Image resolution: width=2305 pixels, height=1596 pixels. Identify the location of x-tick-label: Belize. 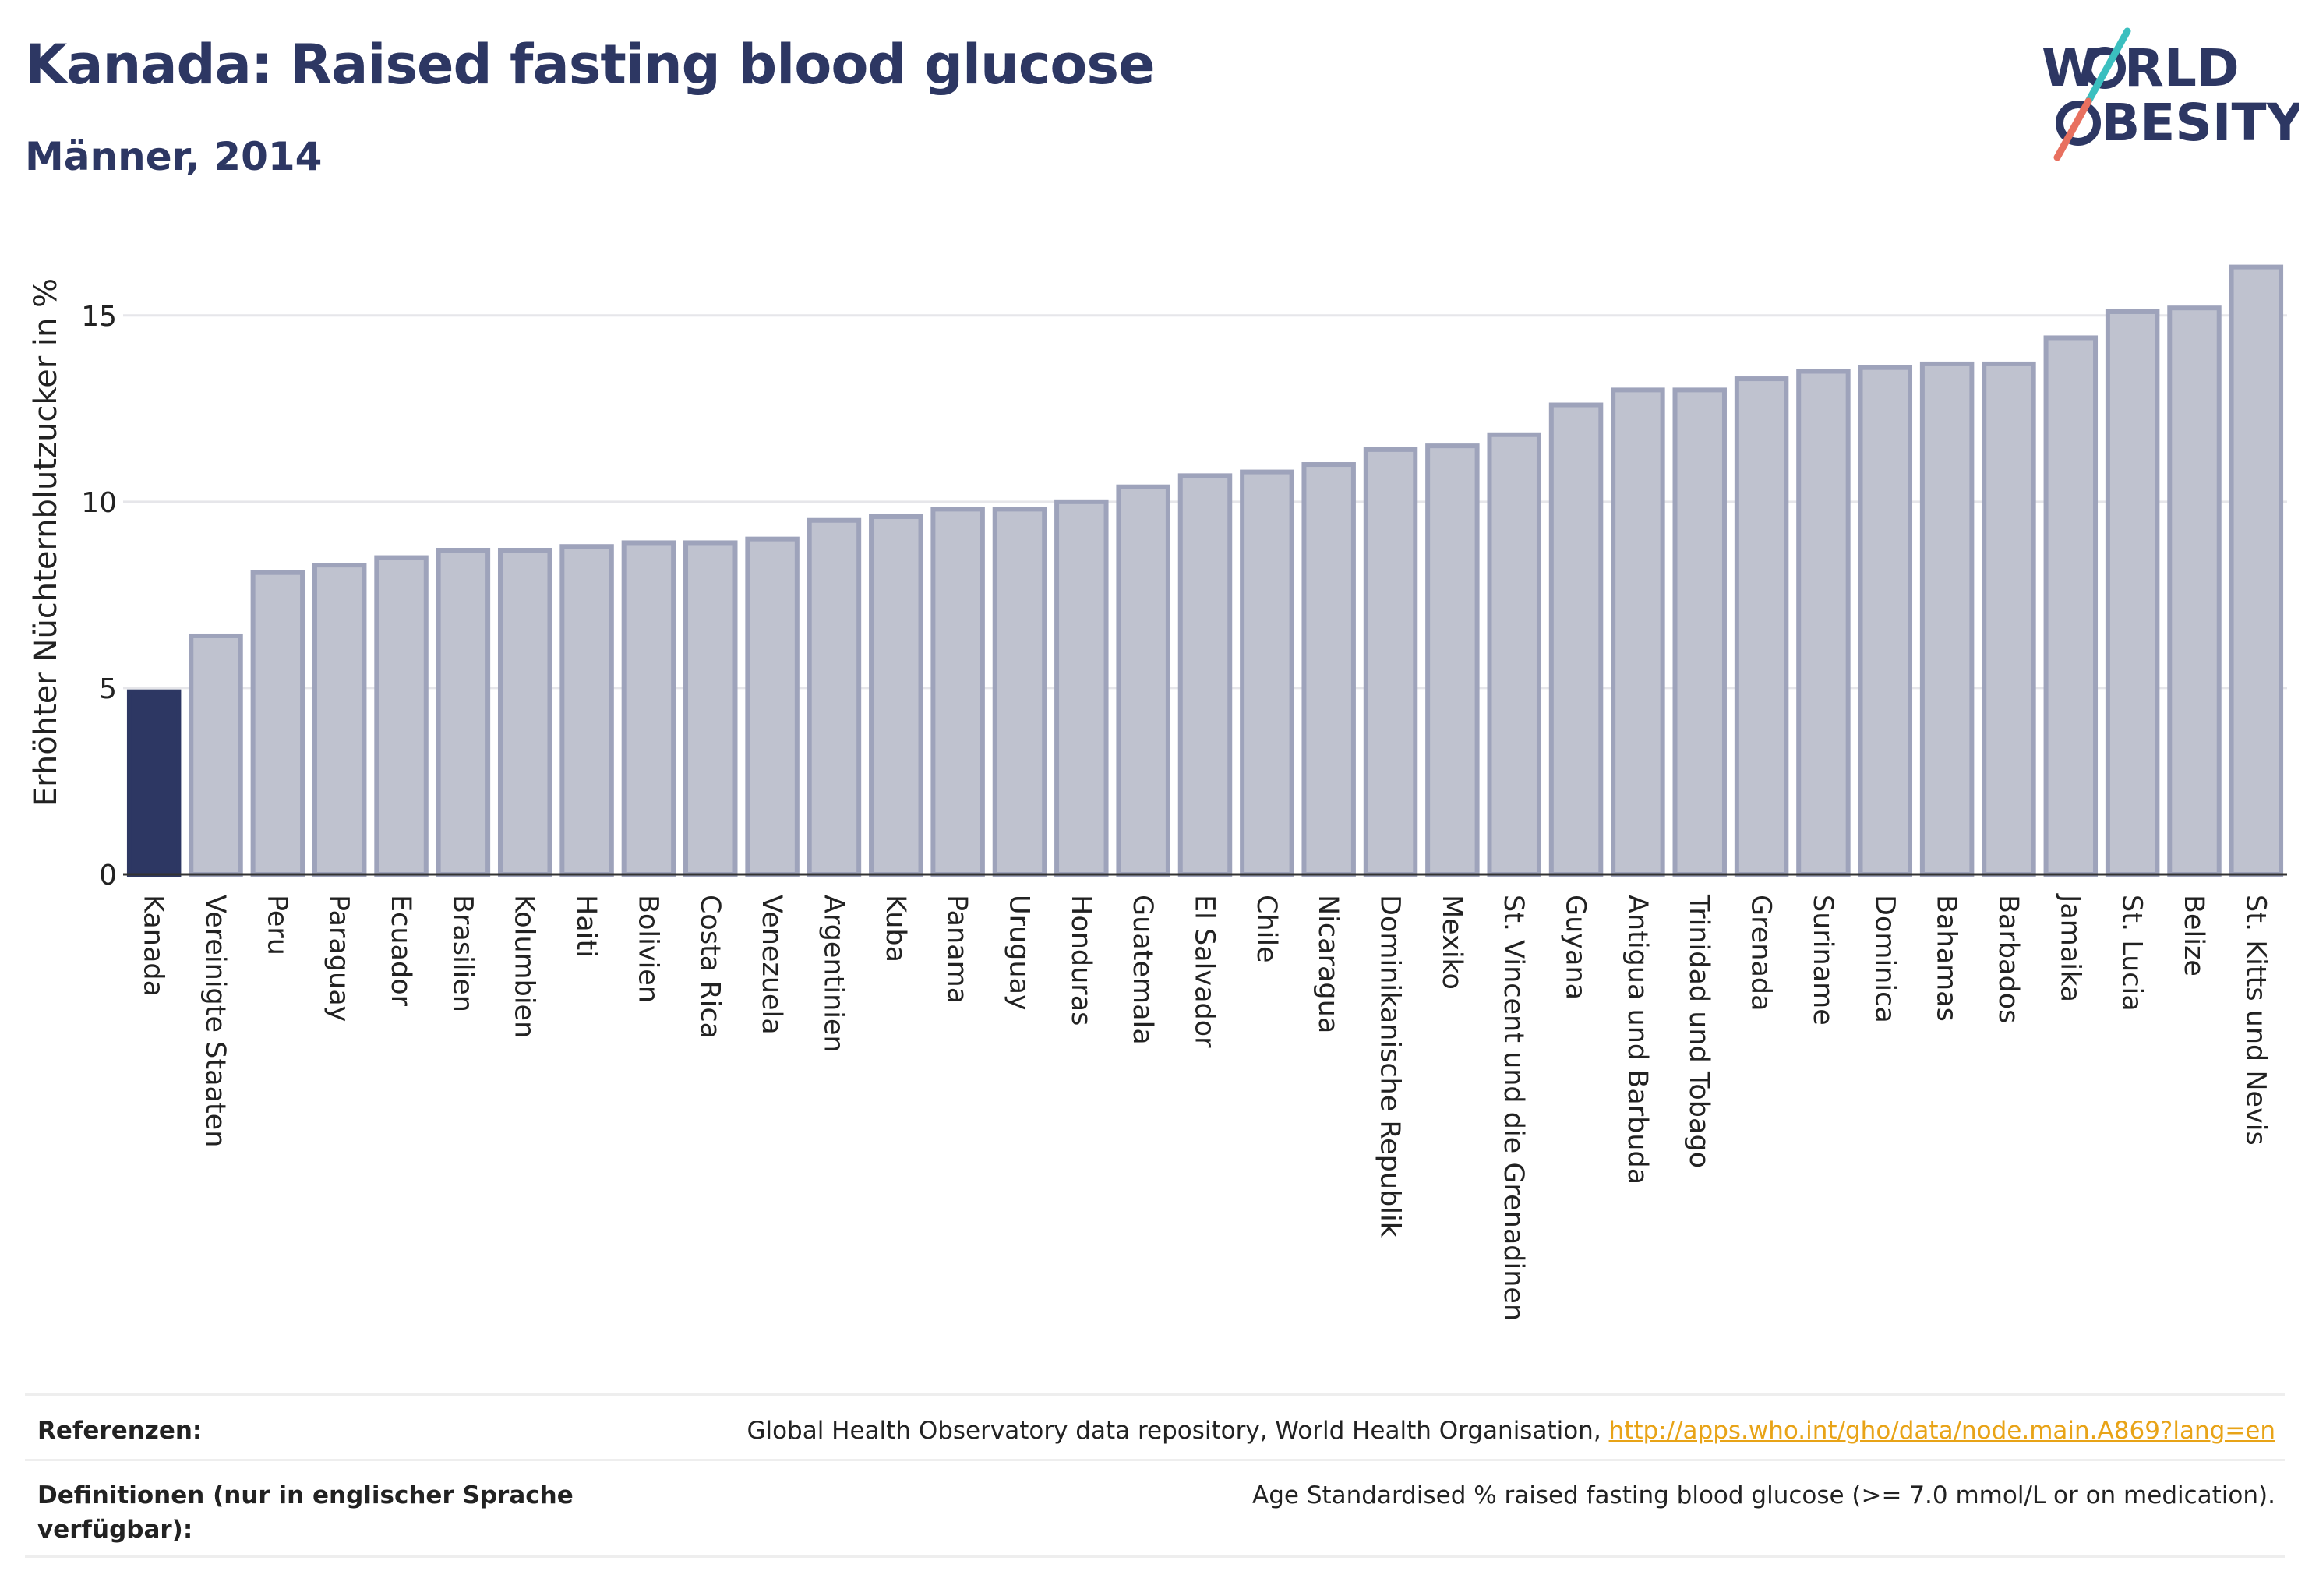
(2193, 935).